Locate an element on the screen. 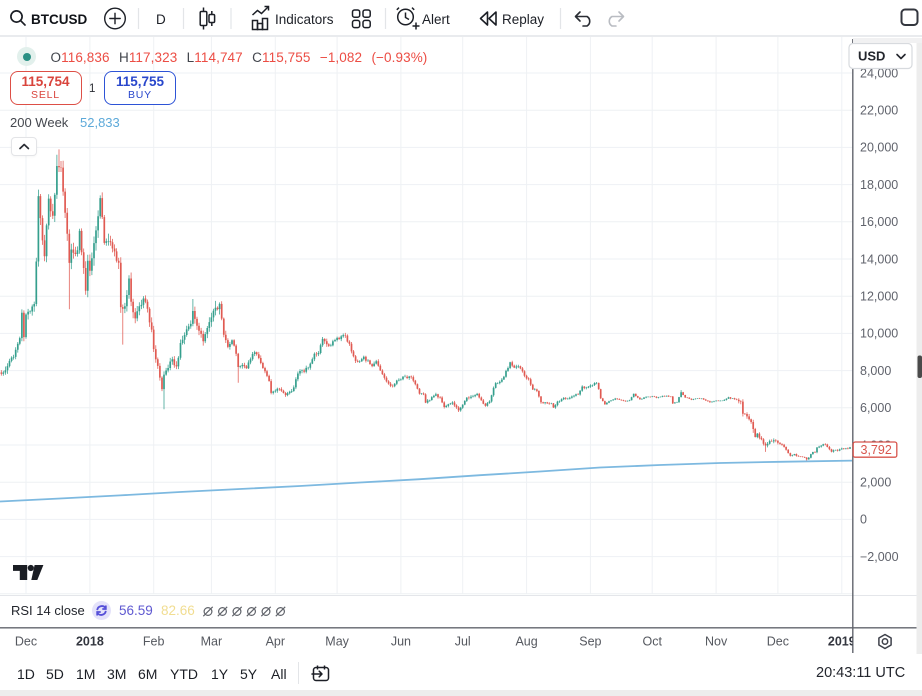  svg-text: Oct is located at coordinates (652, 642).